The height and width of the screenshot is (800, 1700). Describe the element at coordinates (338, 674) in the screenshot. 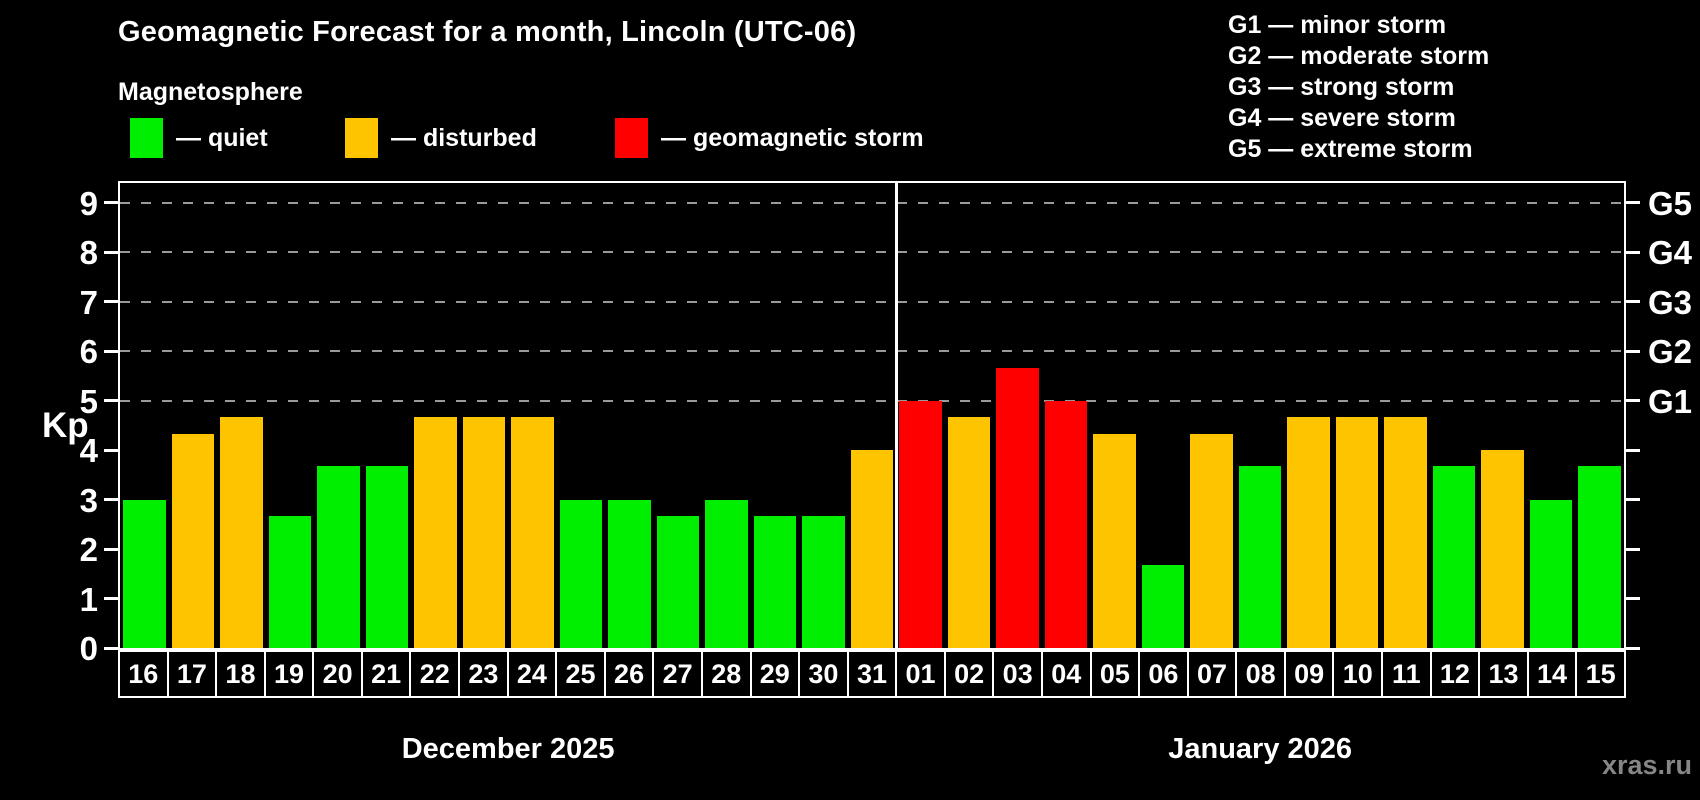

I see `day-label-20: 20` at that location.